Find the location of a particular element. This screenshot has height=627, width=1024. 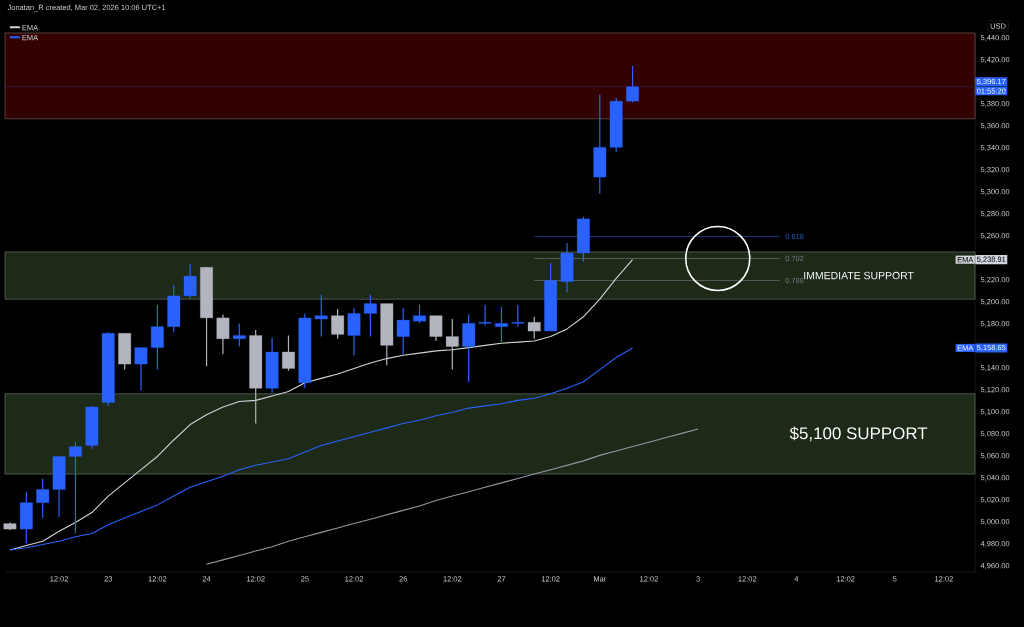

band-label: IMMEDIATE SUPPORT is located at coordinates (859, 275).